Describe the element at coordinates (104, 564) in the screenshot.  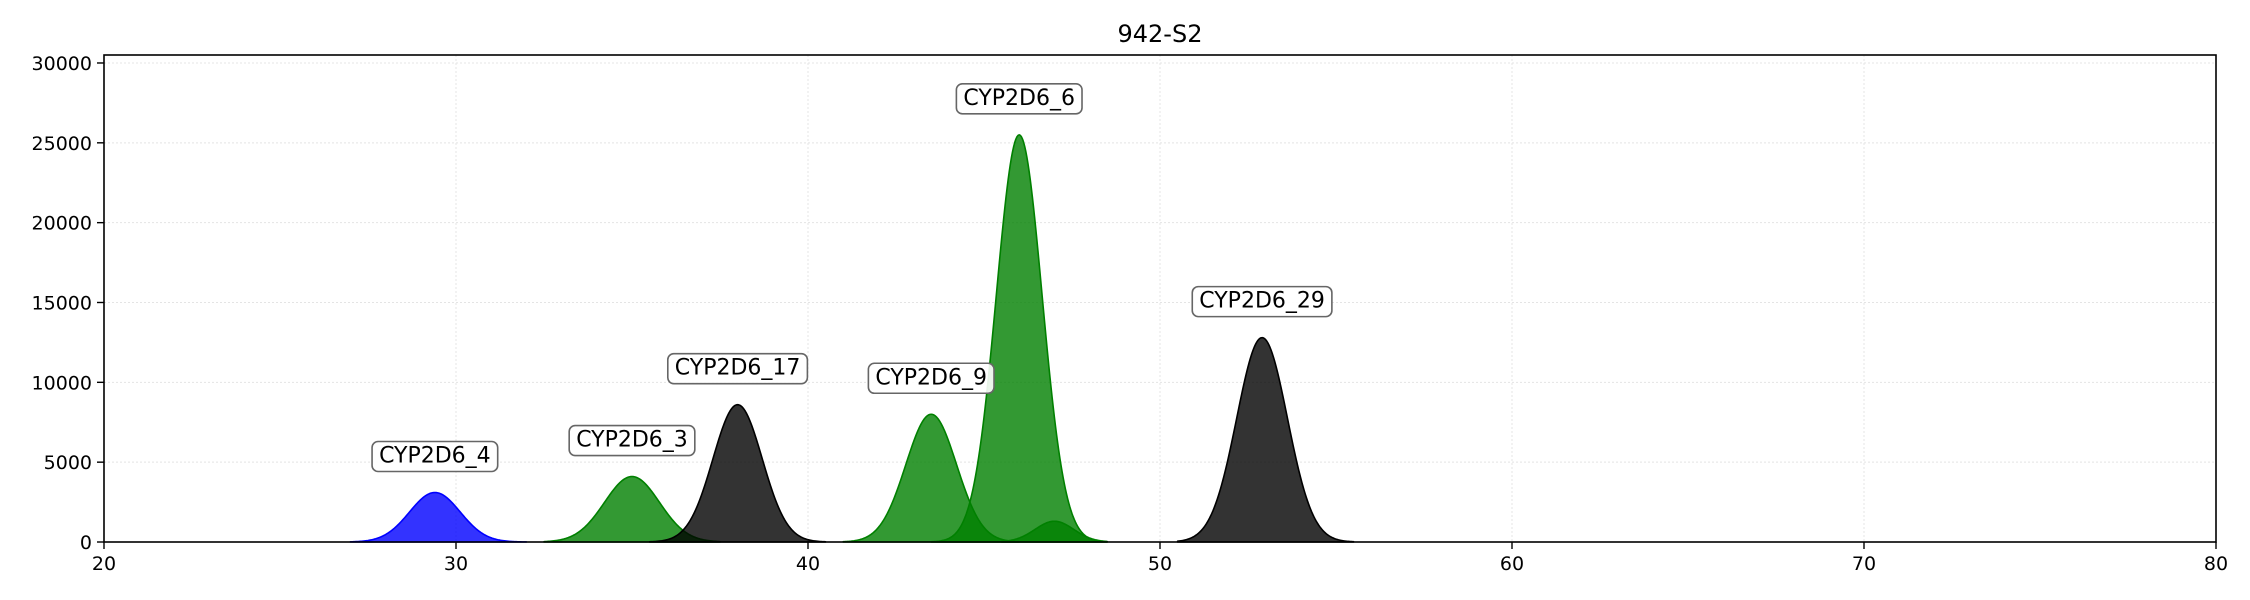
I see `x-tick-label: 20` at that location.